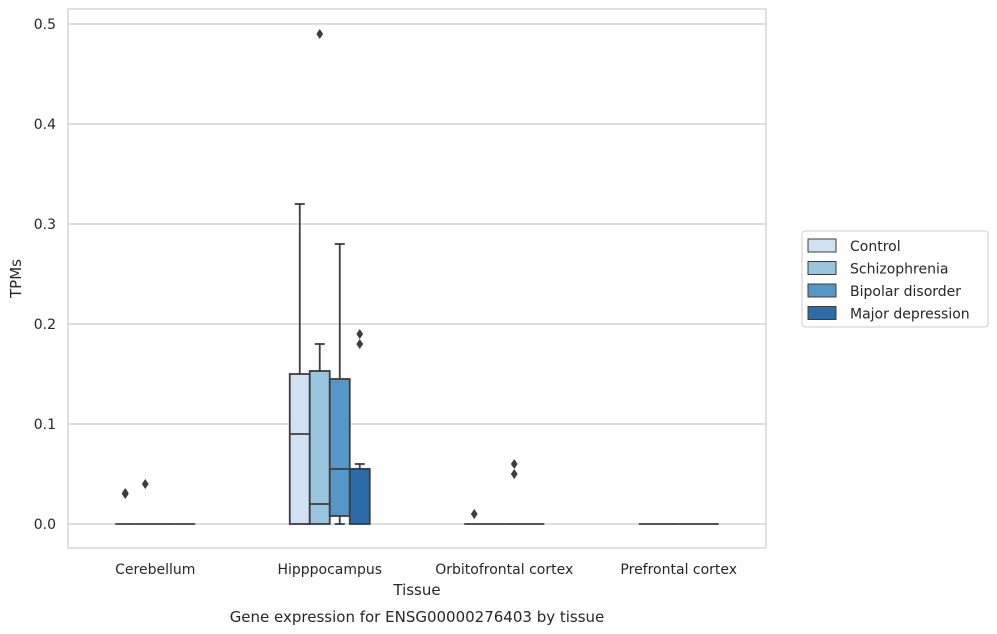 The image size is (997, 634). What do you see at coordinates (45, 325) in the screenshot?
I see `y-tick-label: 0.2` at bounding box center [45, 325].